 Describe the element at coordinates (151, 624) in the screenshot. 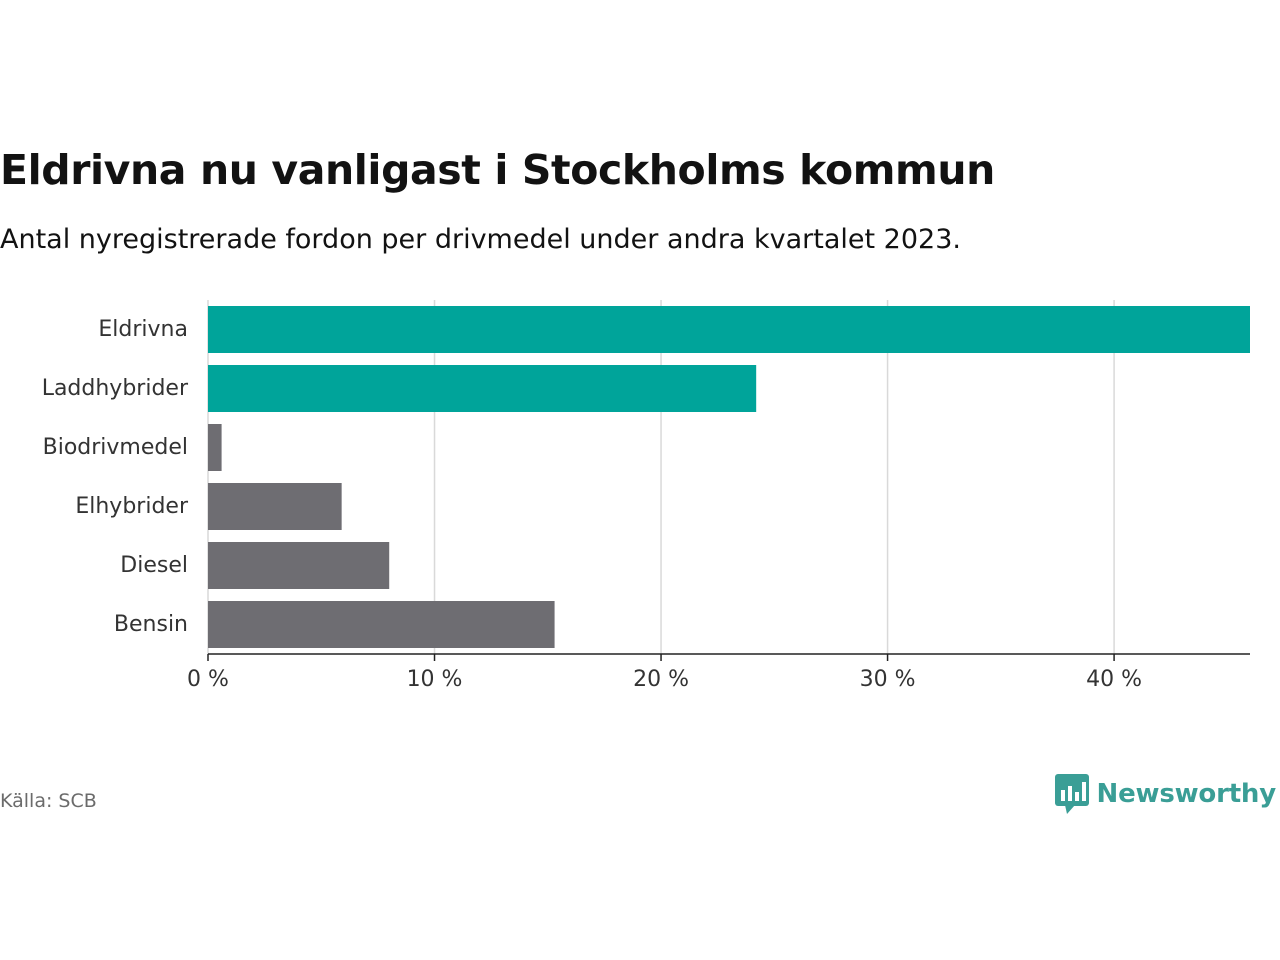

I see `category-label-bensin: Bensin` at that location.